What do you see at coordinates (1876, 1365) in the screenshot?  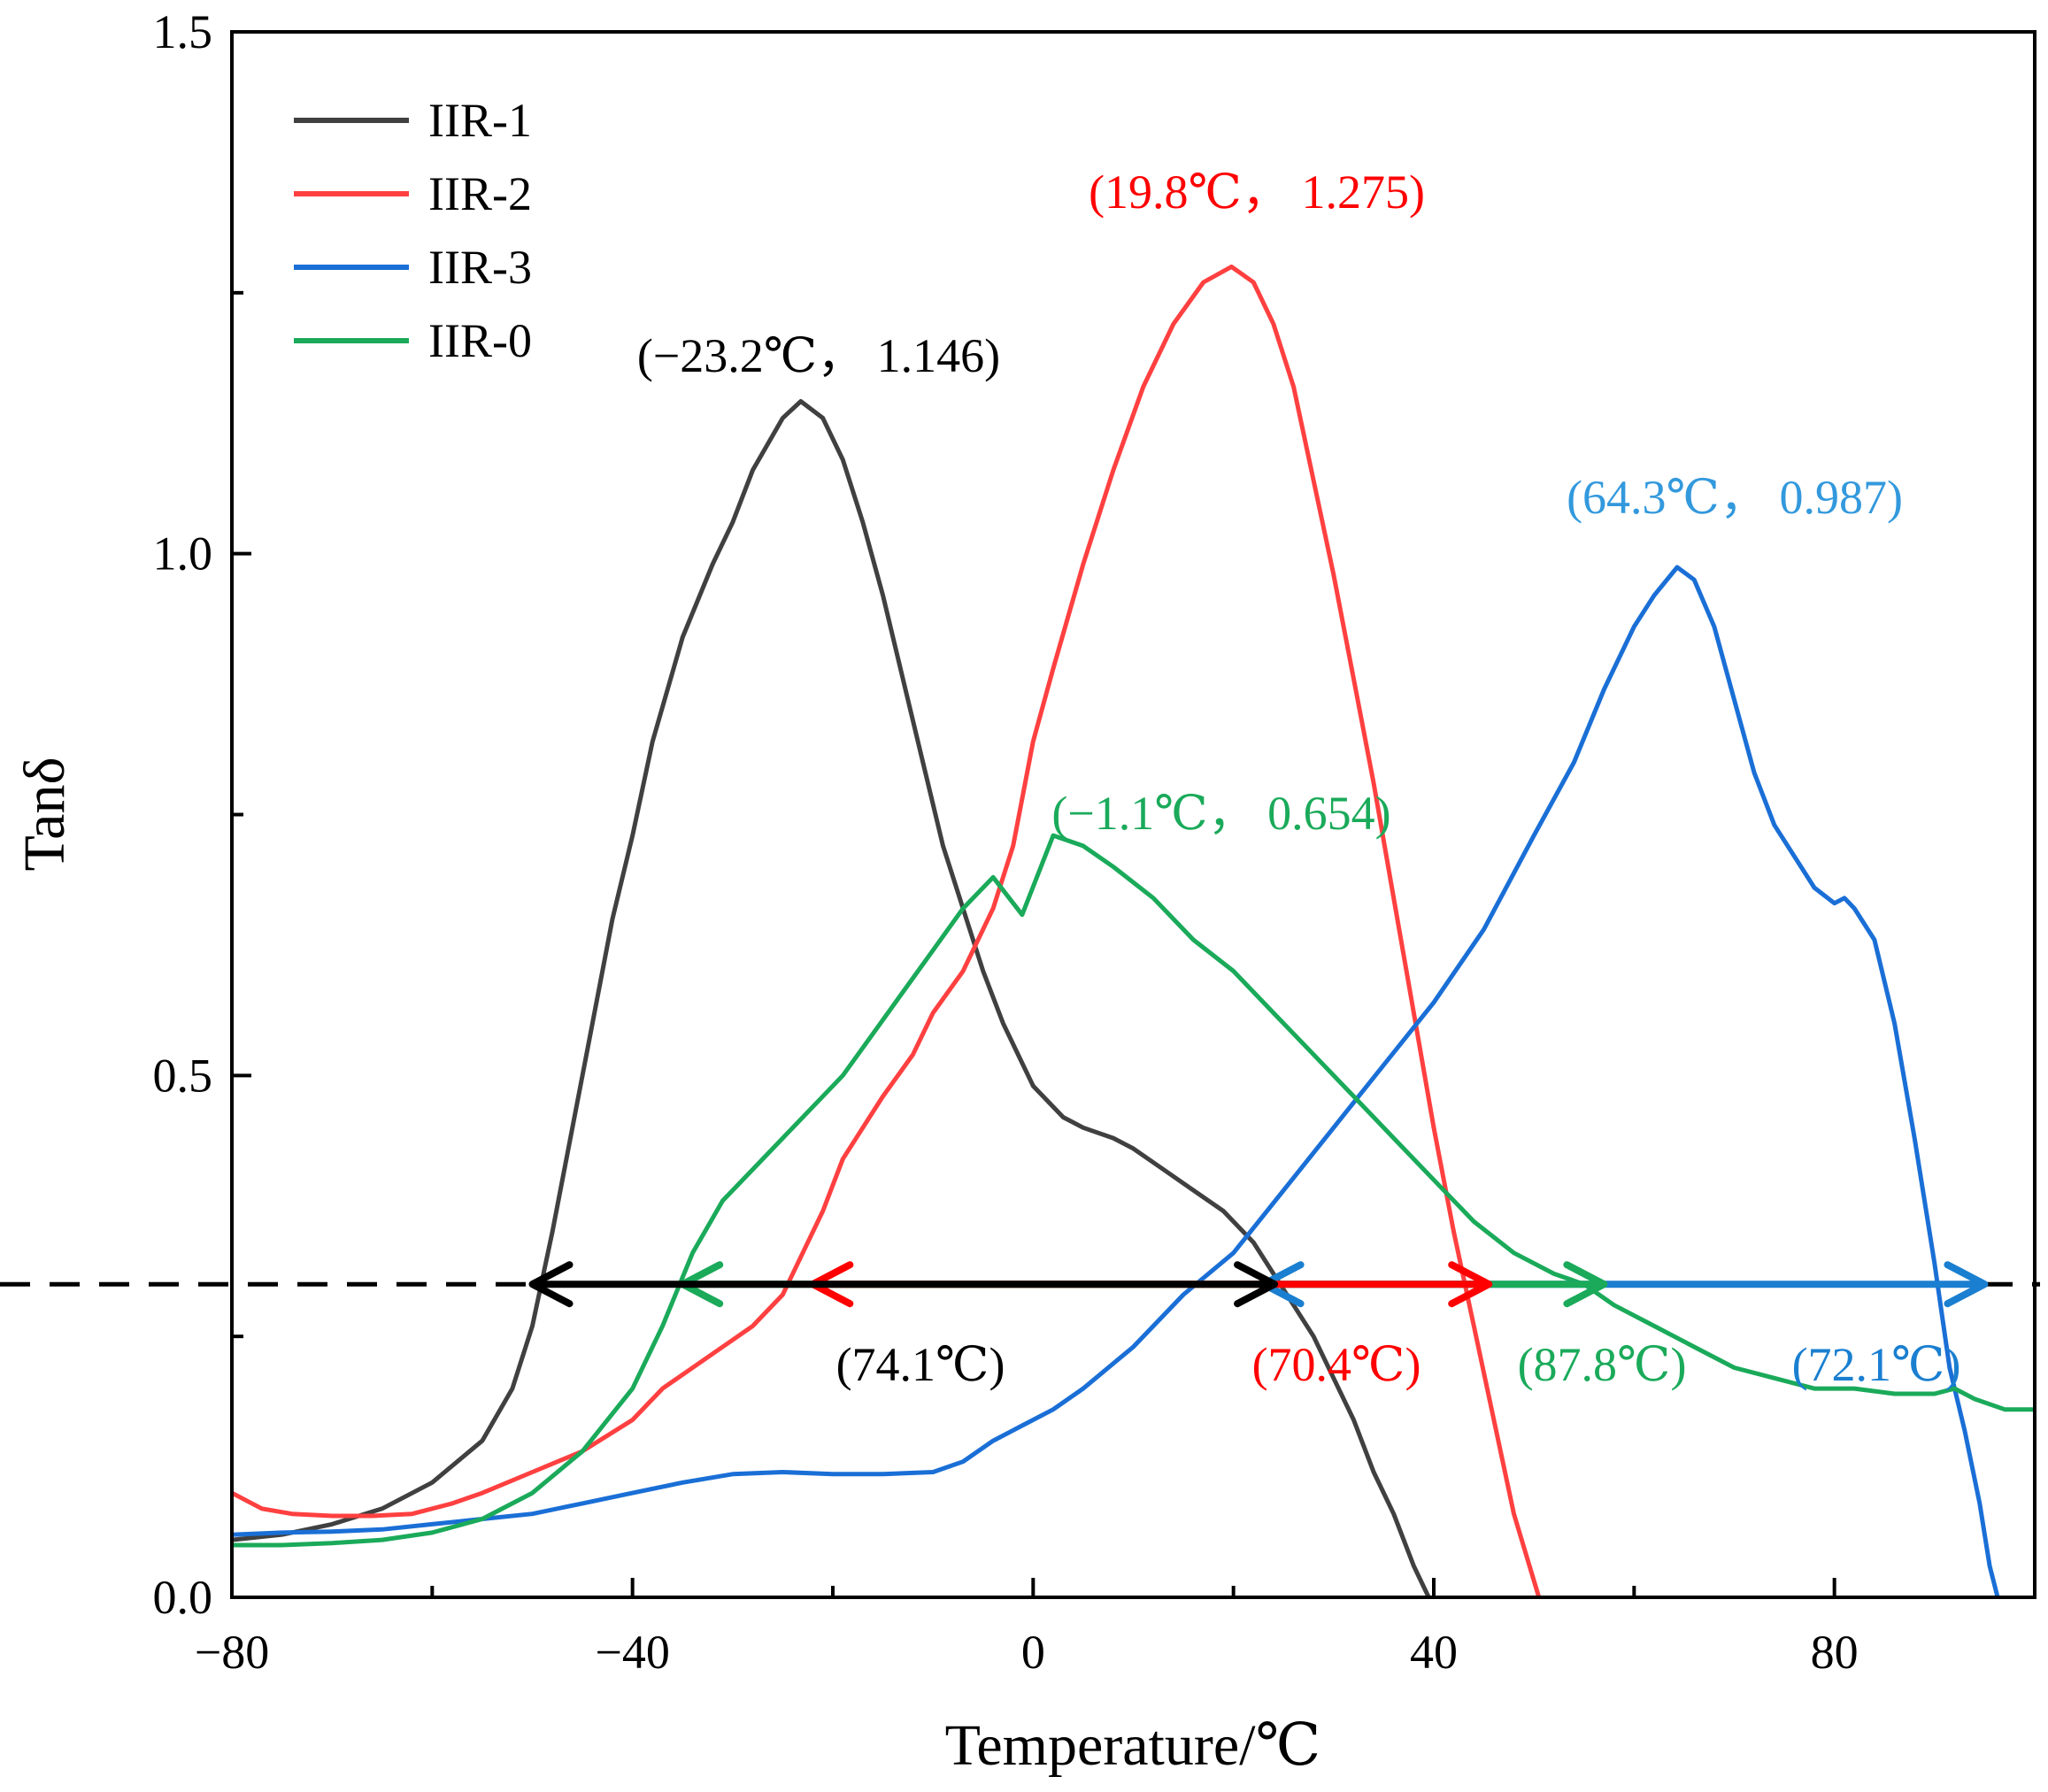 I see `range-label-iir-3: (72.1℃)` at bounding box center [1876, 1365].